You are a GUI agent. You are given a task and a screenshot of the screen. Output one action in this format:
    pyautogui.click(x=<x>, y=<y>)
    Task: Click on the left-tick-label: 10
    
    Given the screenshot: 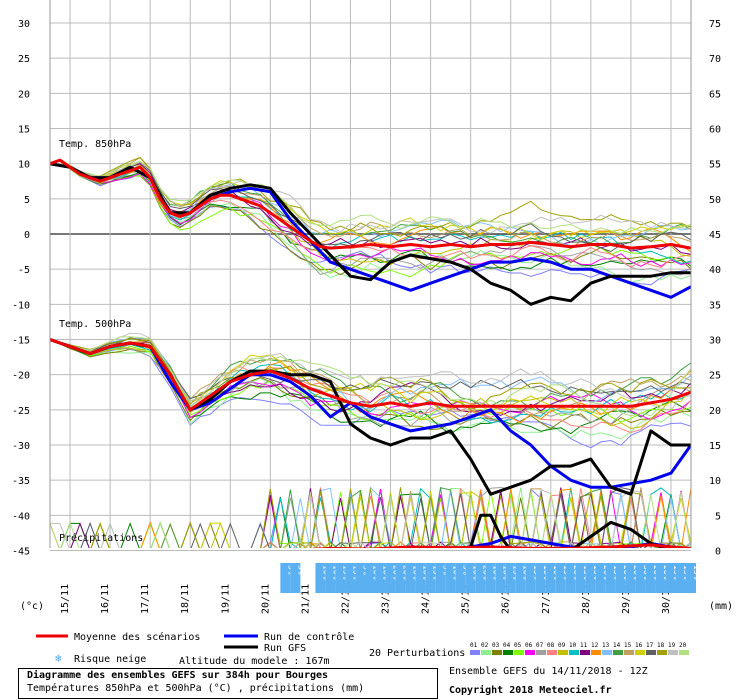 What is the action you would take?
    pyautogui.click(x=24, y=165)
    